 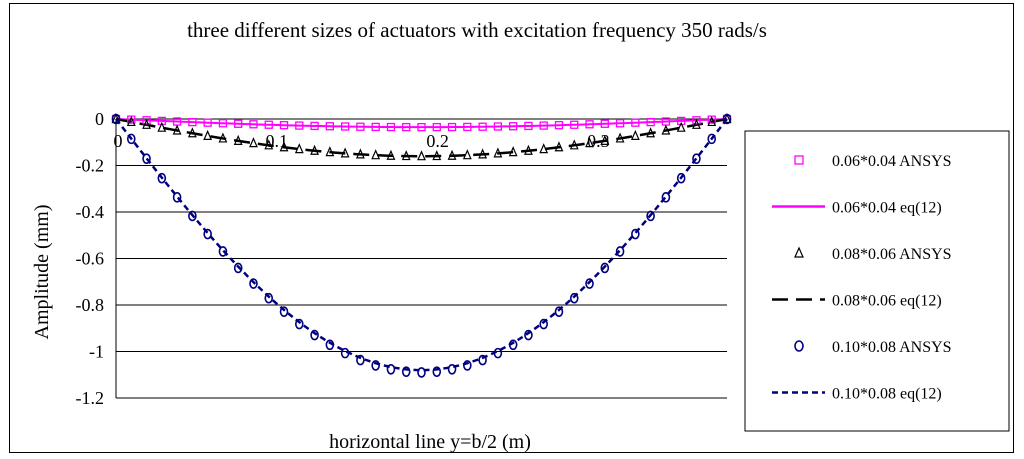 What do you see at coordinates (90, 259) in the screenshot?
I see `y-tick-label: -0.6` at bounding box center [90, 259].